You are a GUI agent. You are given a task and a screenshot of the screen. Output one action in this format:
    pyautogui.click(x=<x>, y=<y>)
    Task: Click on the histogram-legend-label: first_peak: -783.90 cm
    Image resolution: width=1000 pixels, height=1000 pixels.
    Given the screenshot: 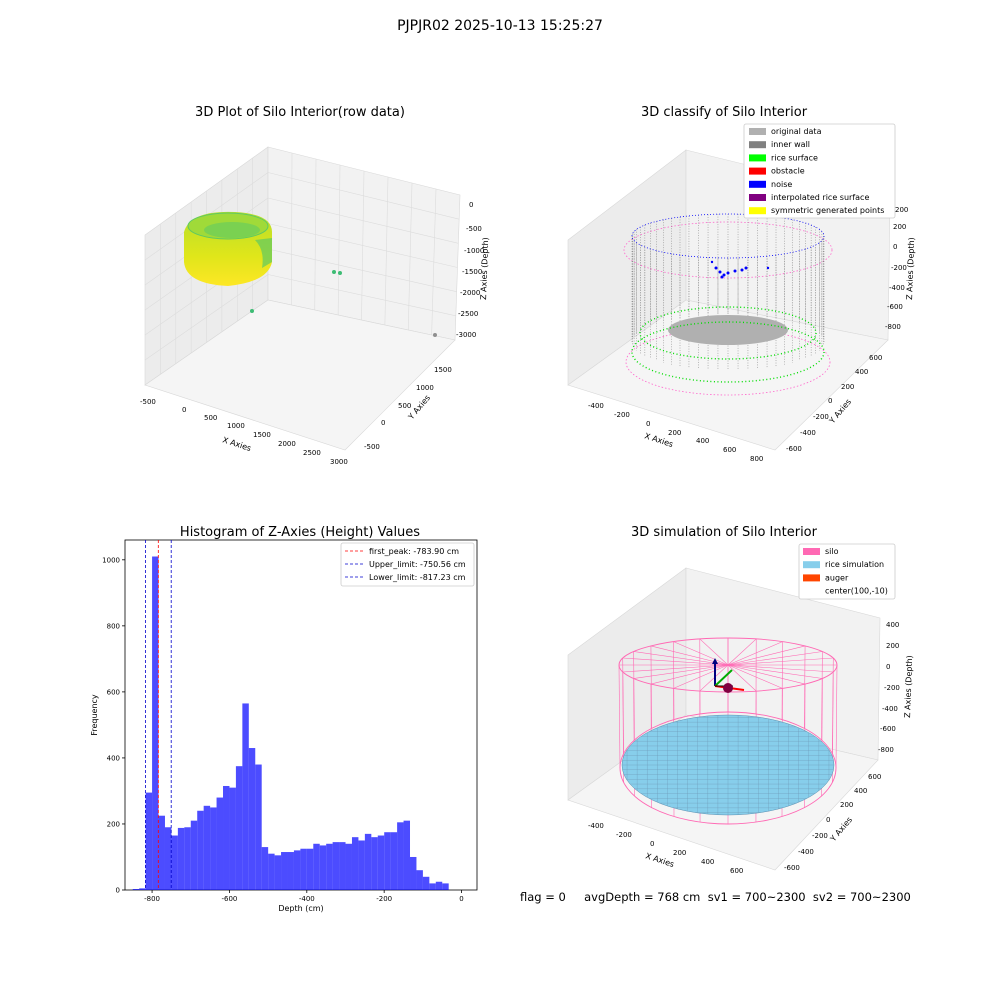 What is the action you would take?
    pyautogui.click(x=414, y=551)
    